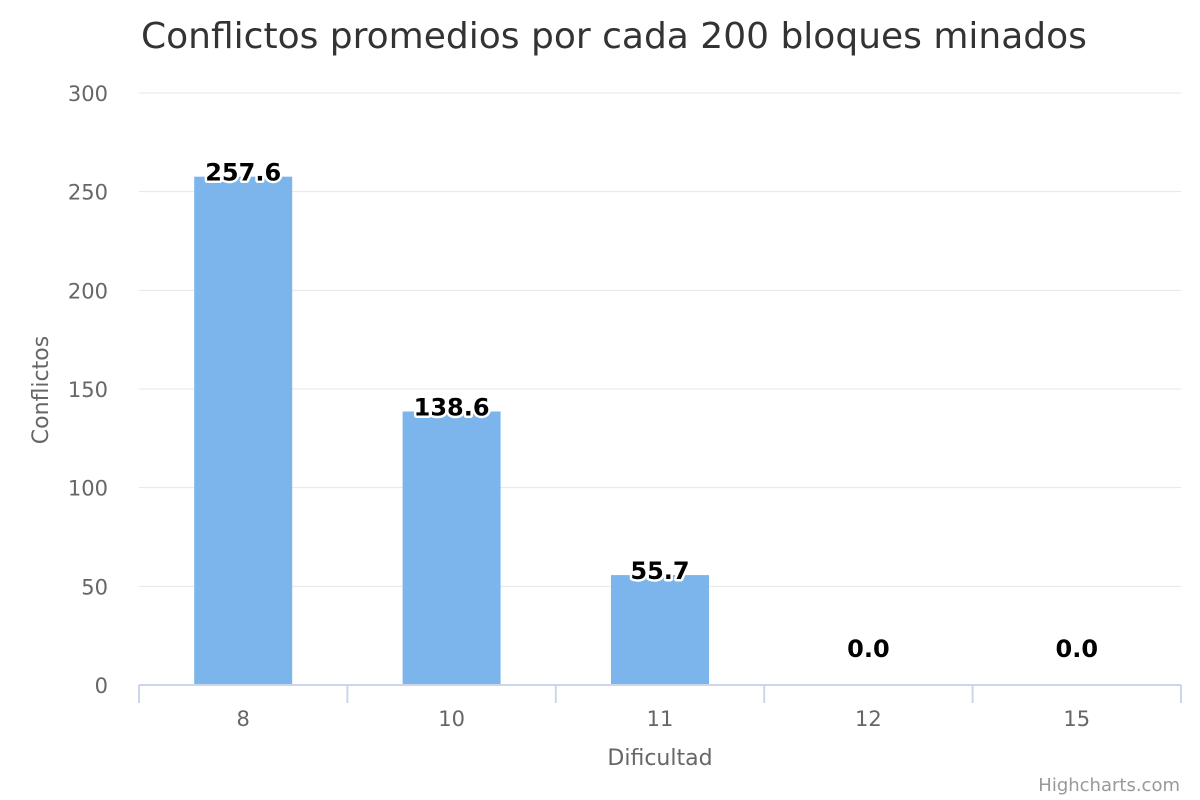  What do you see at coordinates (243, 173) in the screenshot?
I see `data-label: 257.6` at bounding box center [243, 173].